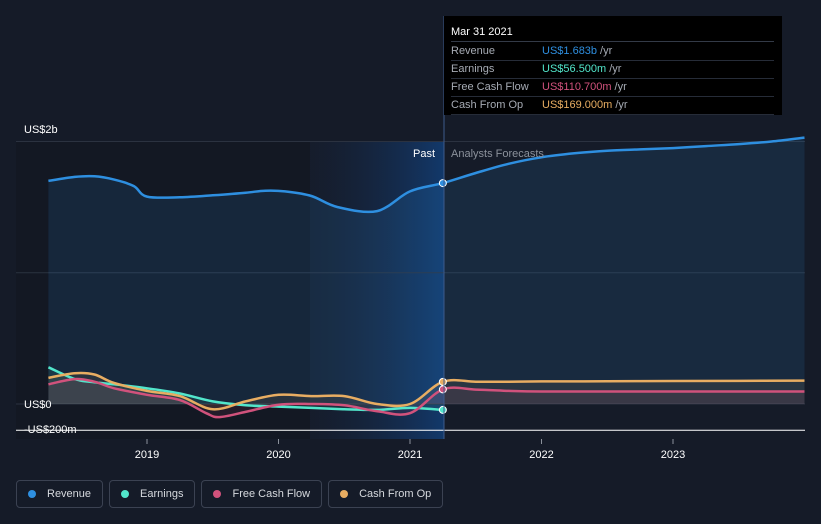 The height and width of the screenshot is (524, 821). Describe the element at coordinates (570, 51) in the screenshot. I see `tooltip-value: US$1.683b` at that location.